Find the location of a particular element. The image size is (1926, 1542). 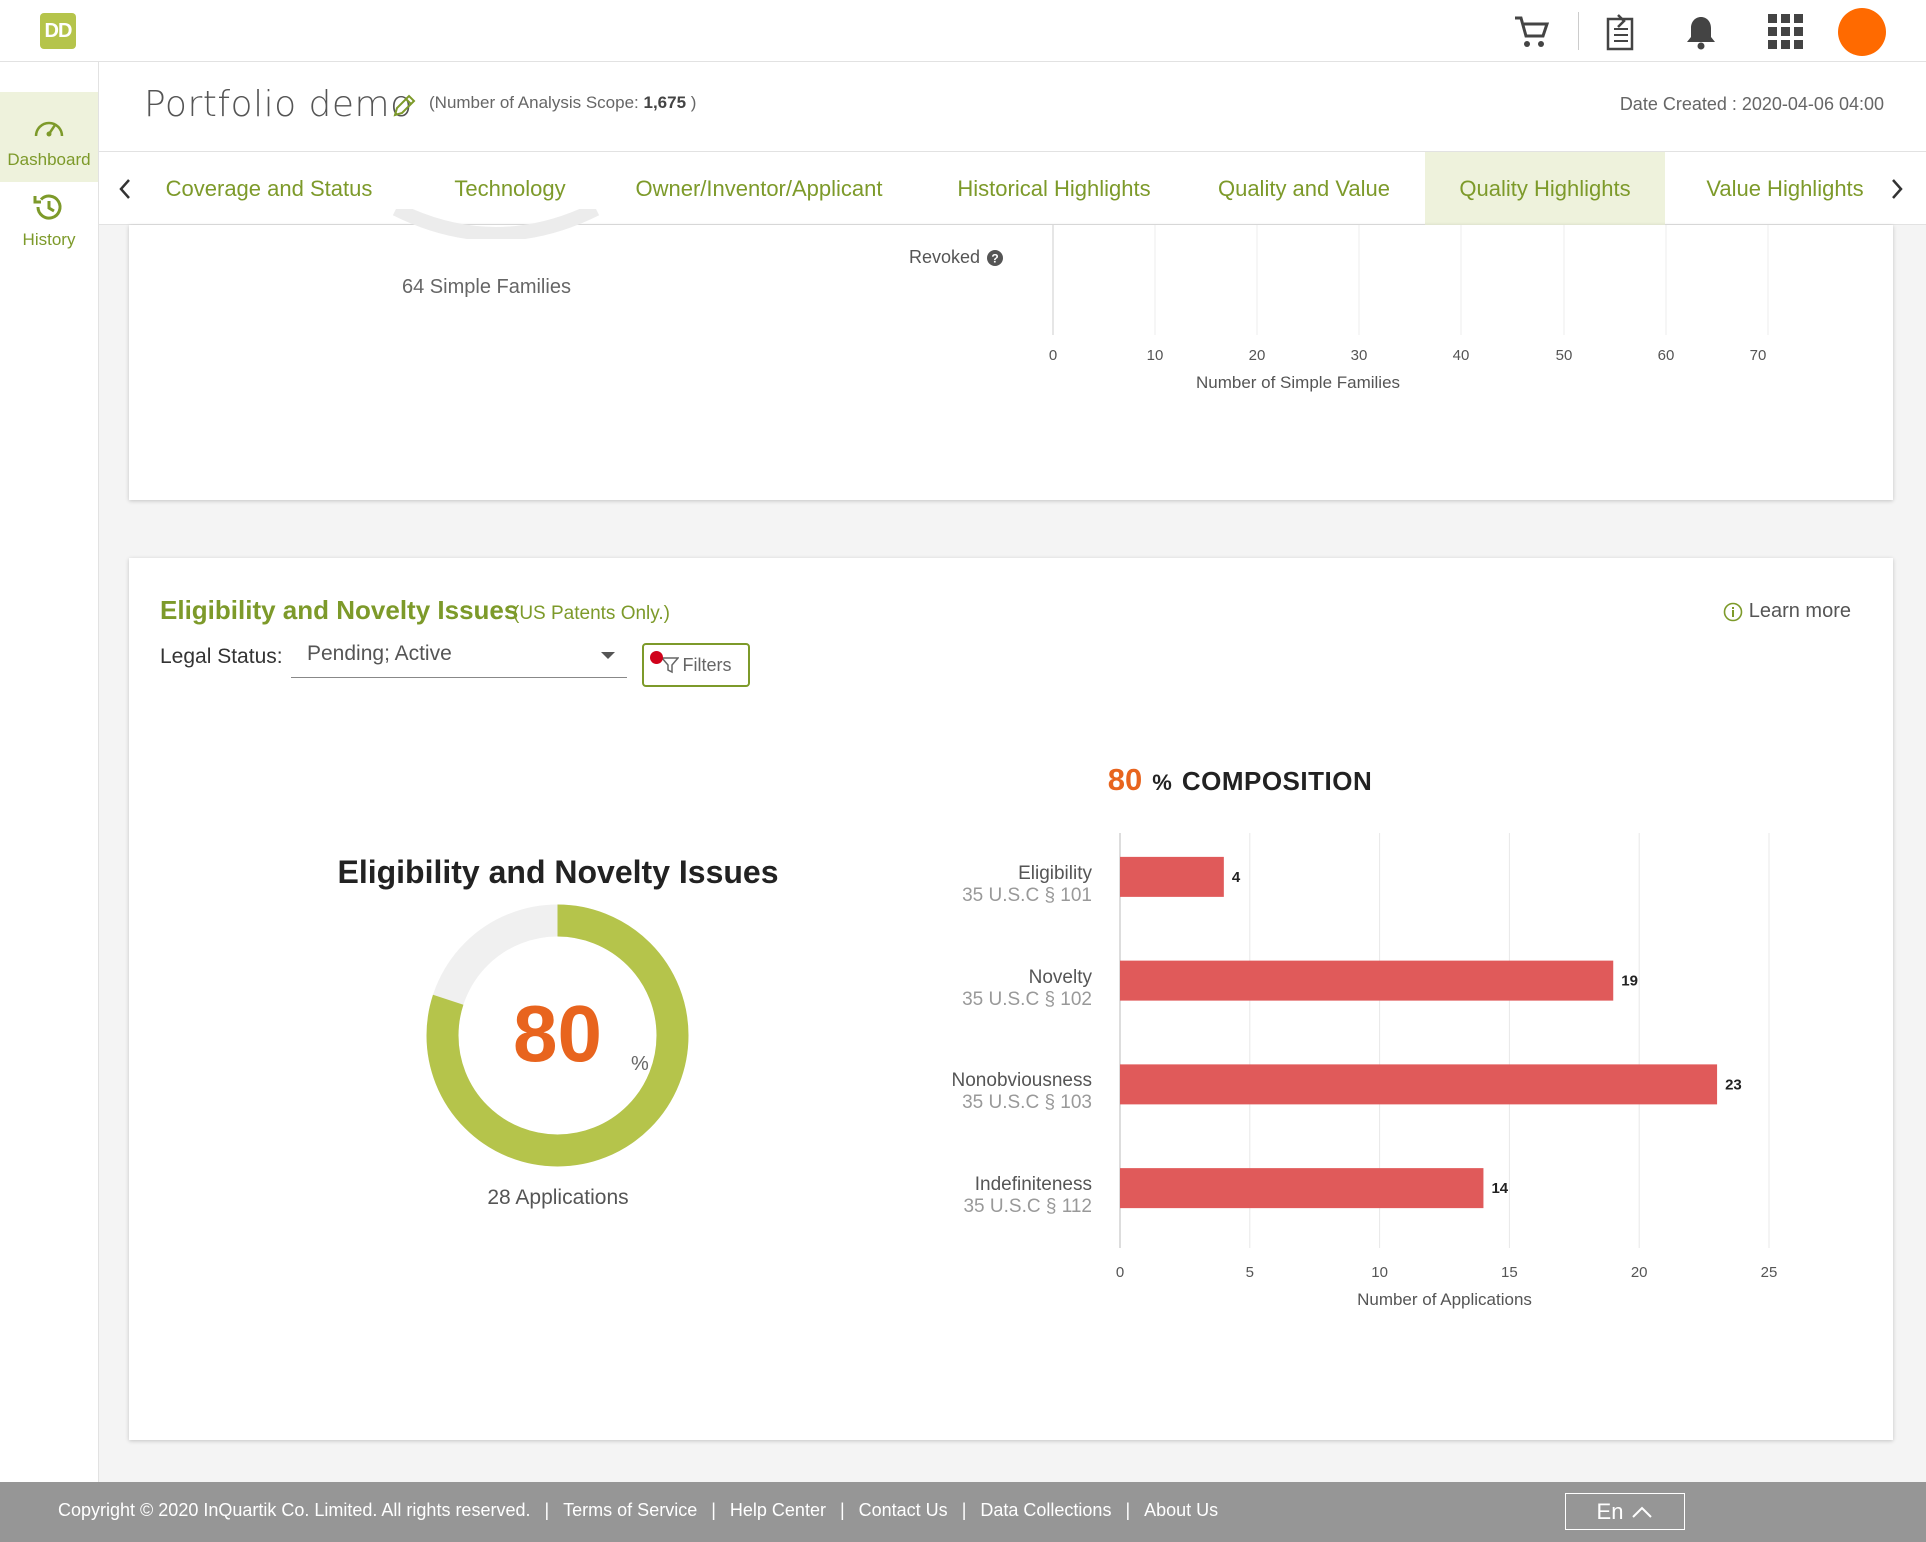

tab-quality-highlights: Quality Highlights is located at coordinates (1545, 188).